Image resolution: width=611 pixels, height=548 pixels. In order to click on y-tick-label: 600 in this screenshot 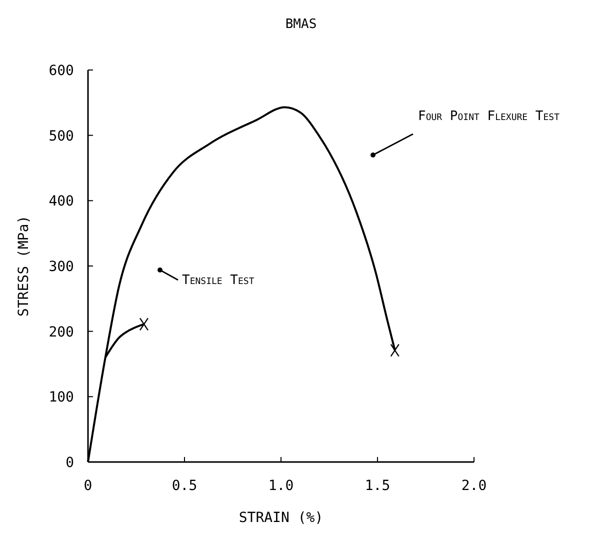, I will do `click(61, 71)`.